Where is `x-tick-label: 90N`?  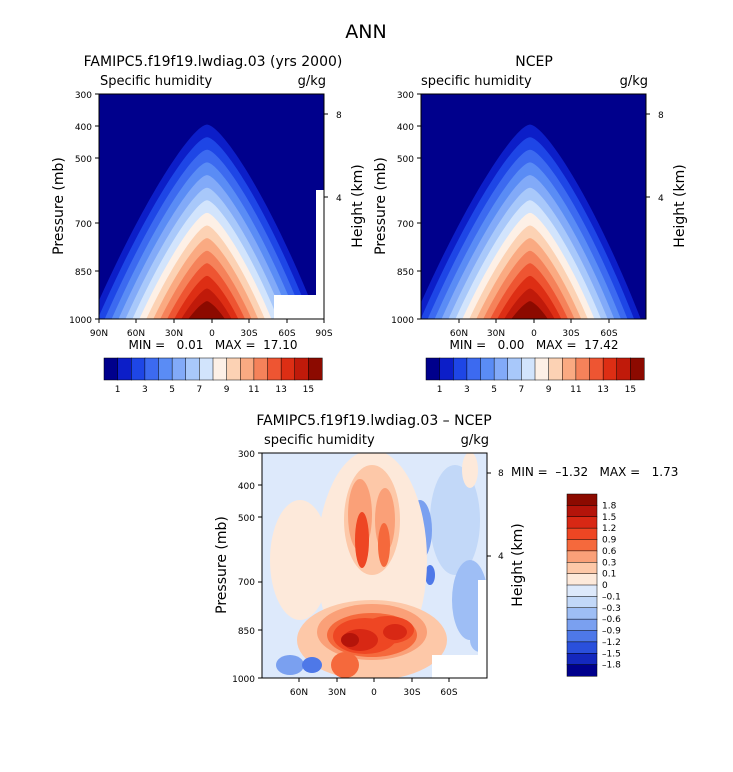 x-tick-label: 90N is located at coordinates (99, 334).